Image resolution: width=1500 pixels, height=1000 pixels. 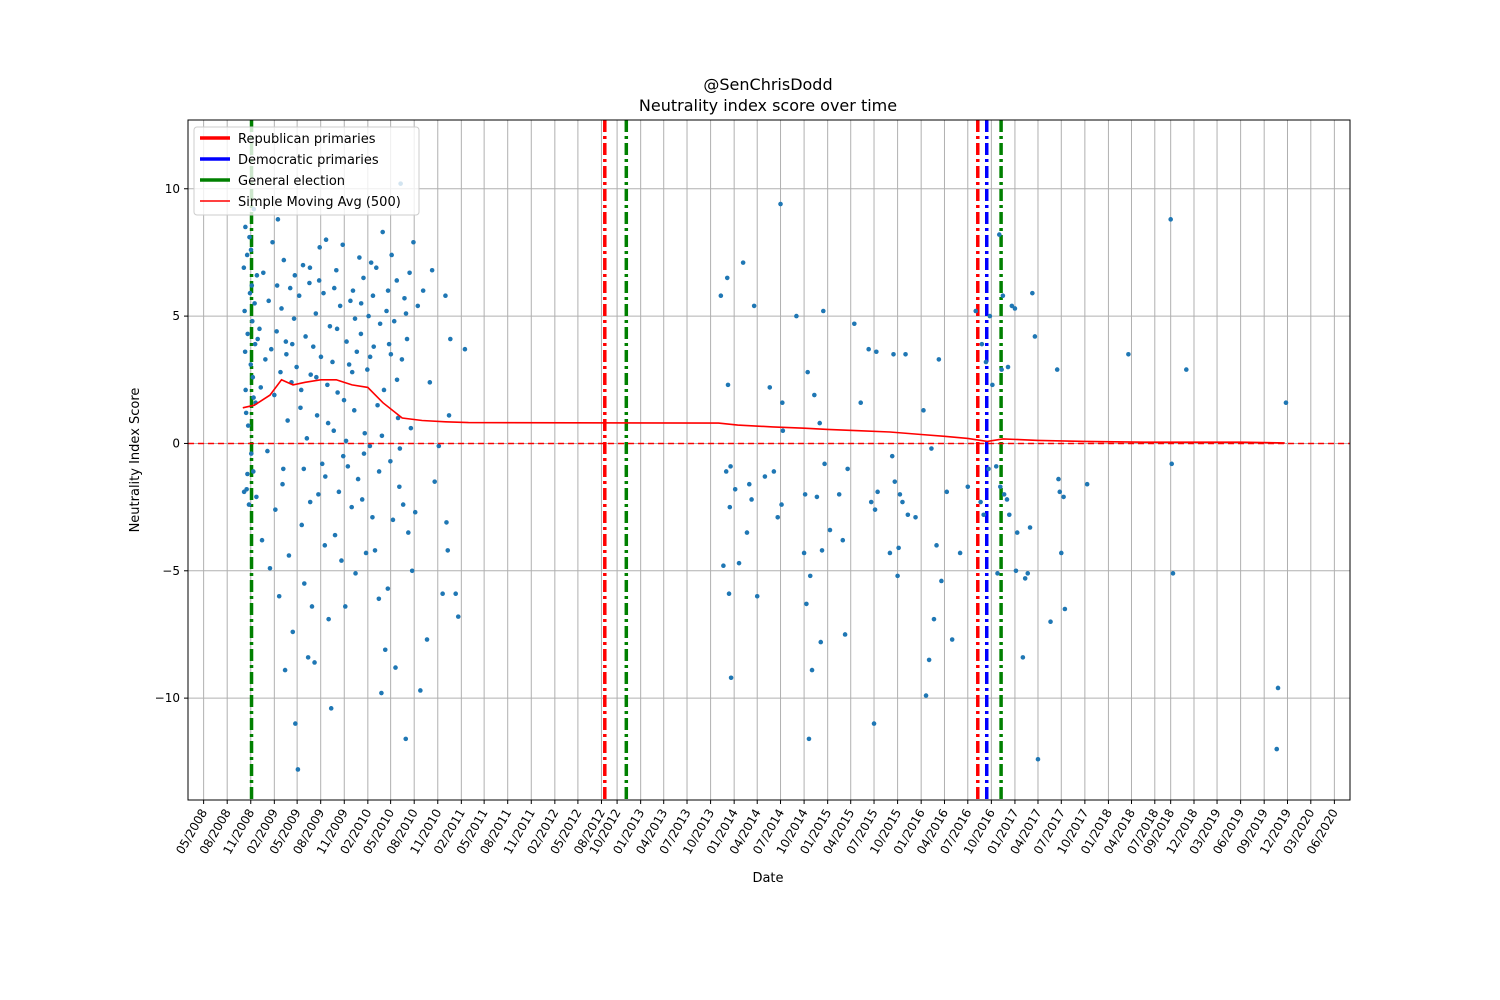 What do you see at coordinates (171, 443) in the screenshot?
I see `y-axis-ticks: −10 −5 0 5 10` at bounding box center [171, 443].